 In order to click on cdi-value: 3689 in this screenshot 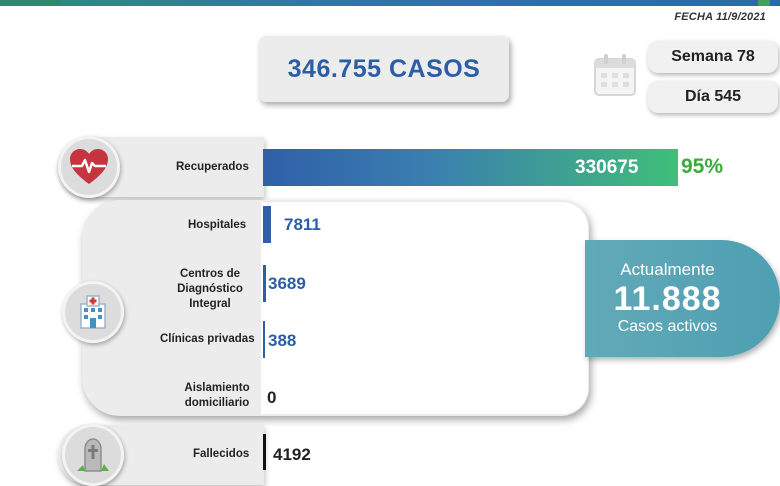, I will do `click(287, 283)`.